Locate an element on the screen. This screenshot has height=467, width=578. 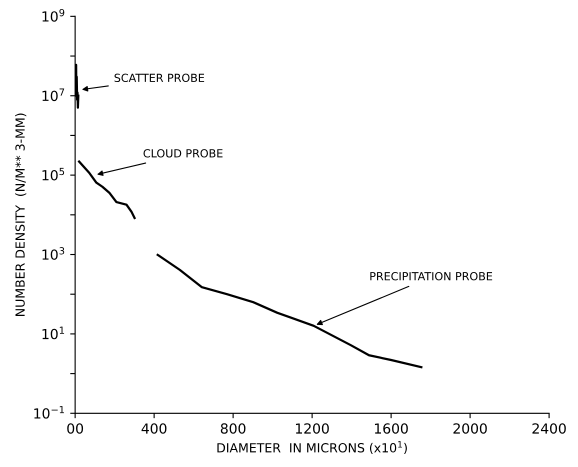
x-tick-label: 2400 is located at coordinates (549, 428).